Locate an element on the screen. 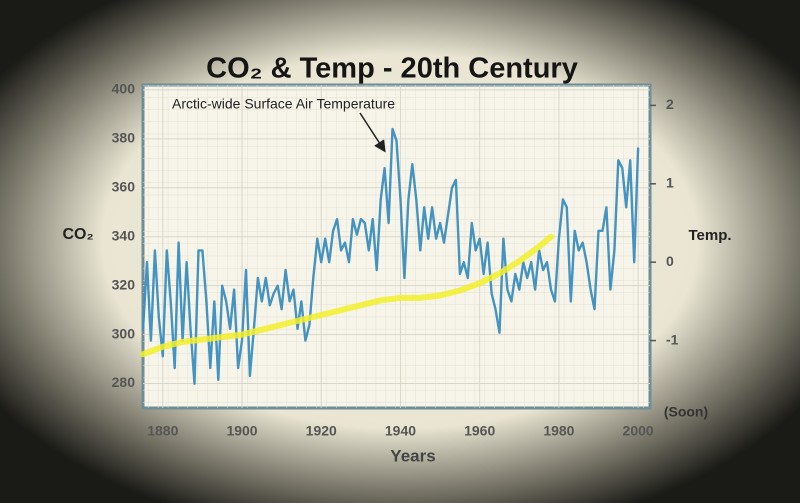  y-tick-label: 360 is located at coordinates (124, 186).